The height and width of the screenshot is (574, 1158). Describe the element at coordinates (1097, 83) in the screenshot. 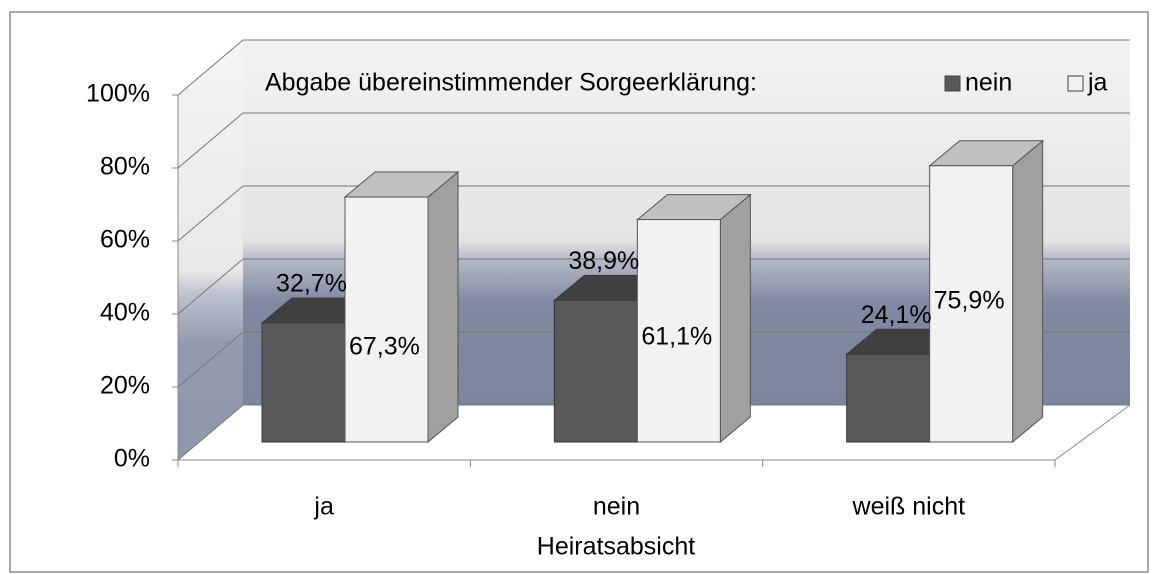

I see `legend-label: ja` at that location.